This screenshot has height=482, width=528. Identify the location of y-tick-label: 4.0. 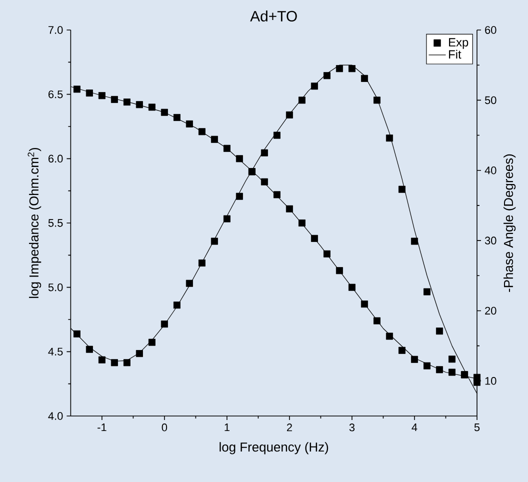
(55, 416).